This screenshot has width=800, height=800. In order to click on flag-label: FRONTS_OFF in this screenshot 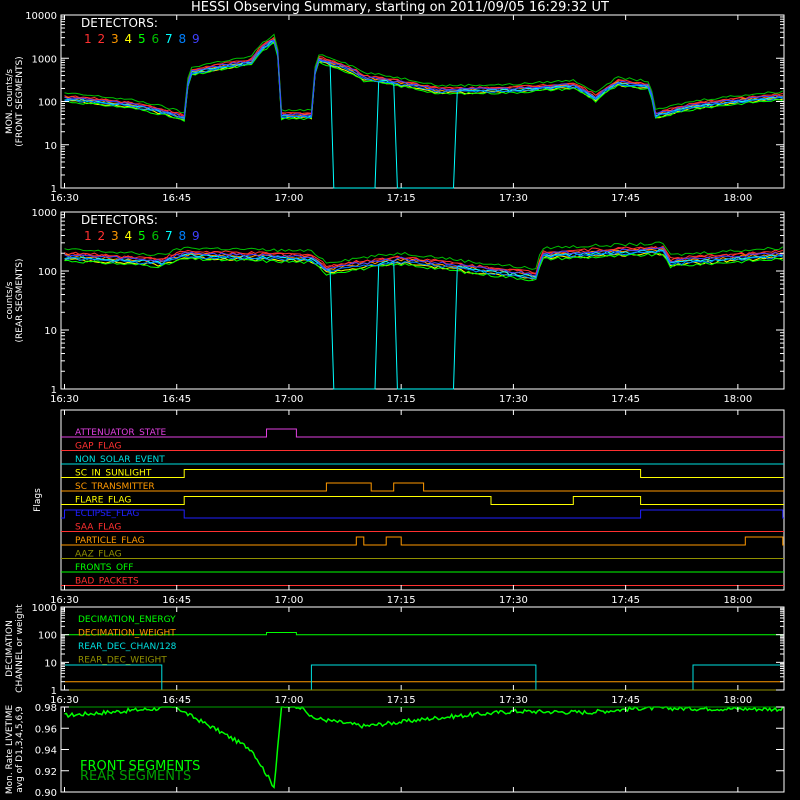, I will do `click(104, 568)`.